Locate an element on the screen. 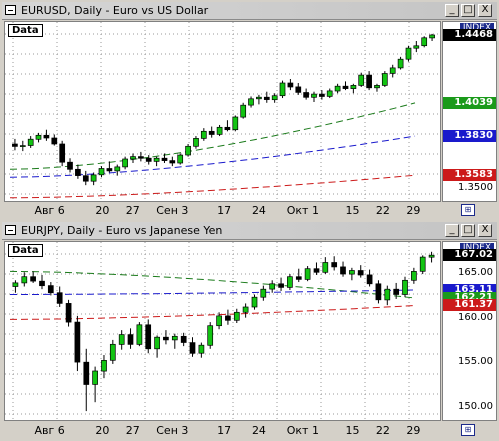  price-tick-label: 155.00 is located at coordinates (475, 362).